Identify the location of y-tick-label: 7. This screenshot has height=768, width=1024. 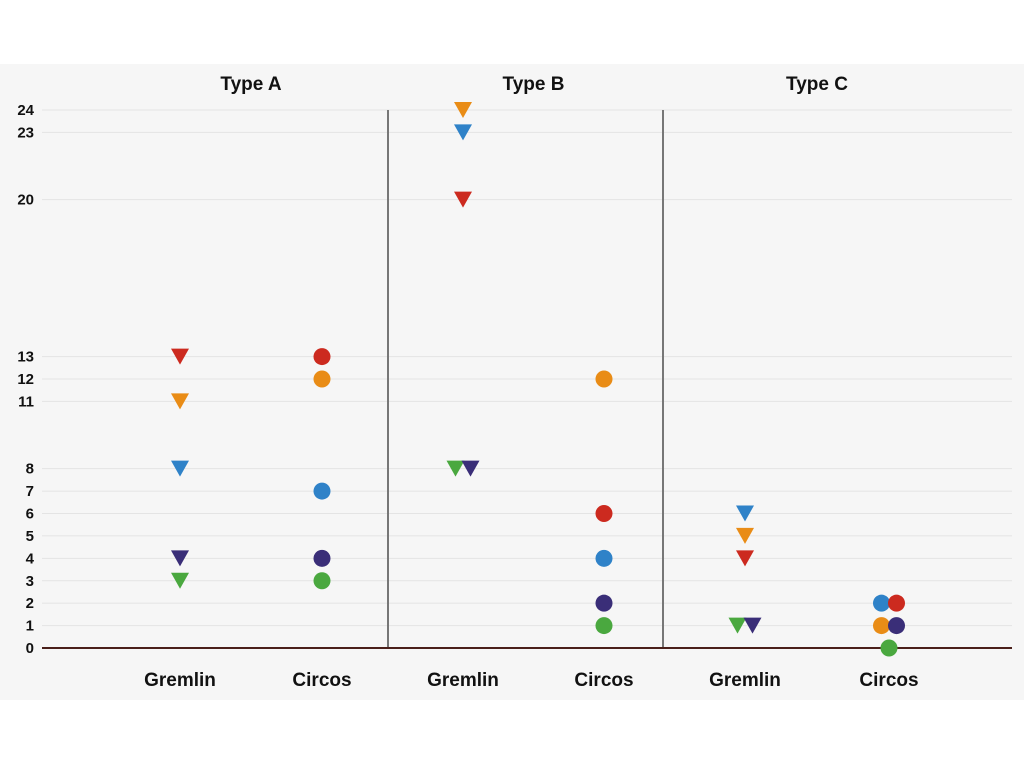
(30, 491).